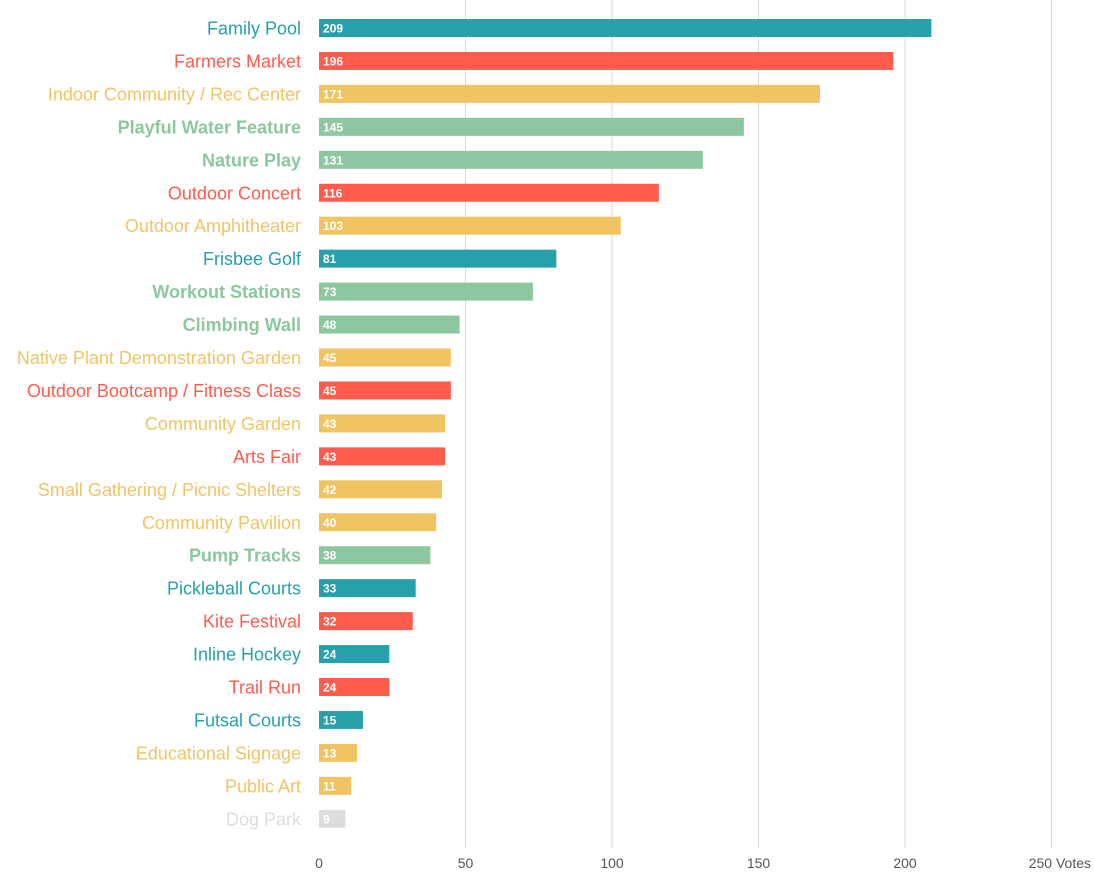 The height and width of the screenshot is (875, 1094). What do you see at coordinates (333, 127) in the screenshot?
I see `value-label: 145` at bounding box center [333, 127].